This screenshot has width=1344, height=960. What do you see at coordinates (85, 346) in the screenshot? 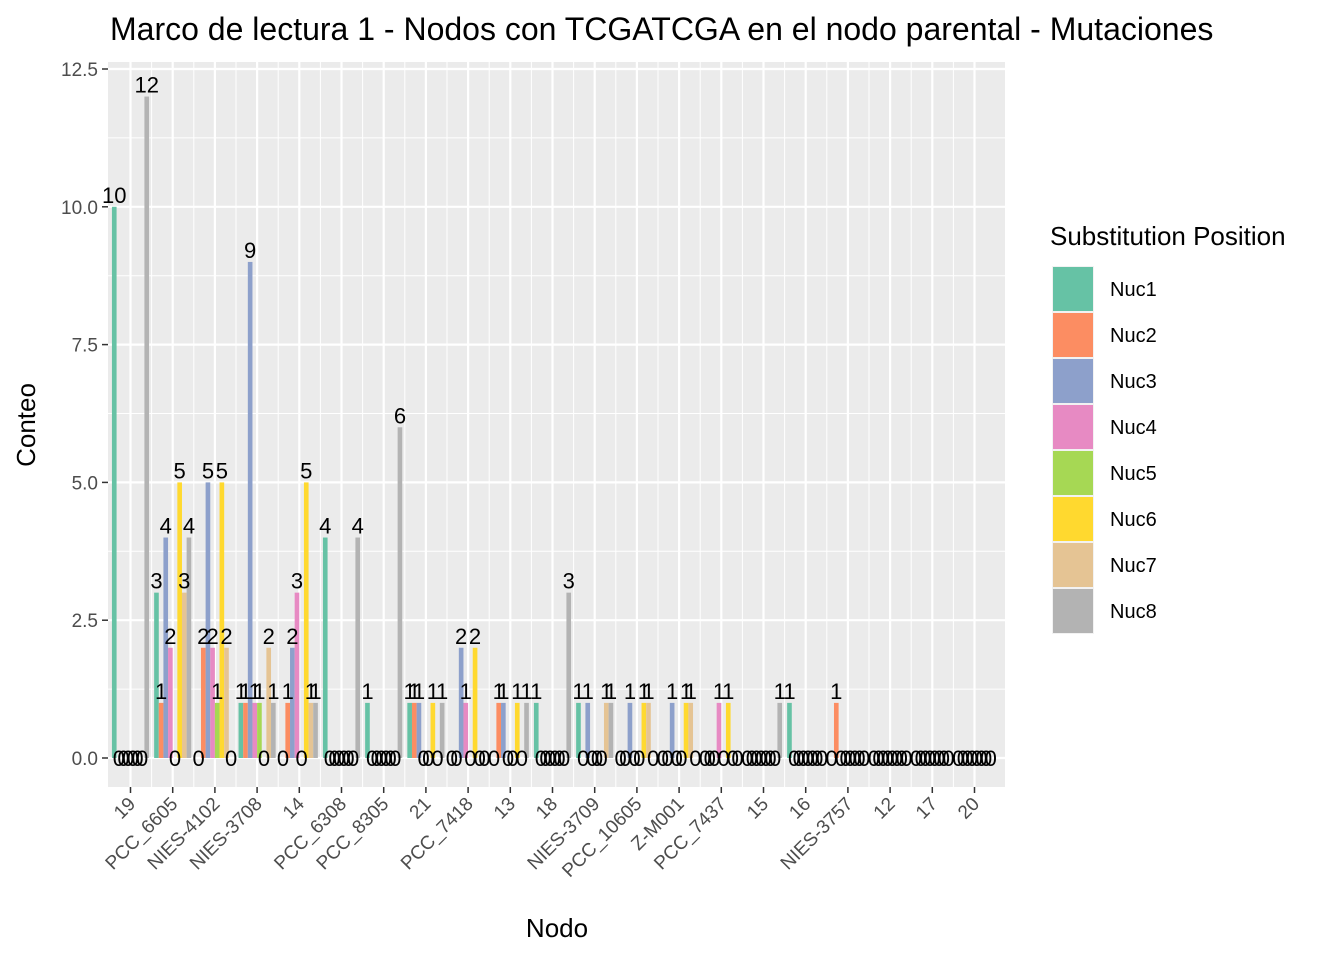
I see `y-tick-label: 7.5` at bounding box center [85, 346].